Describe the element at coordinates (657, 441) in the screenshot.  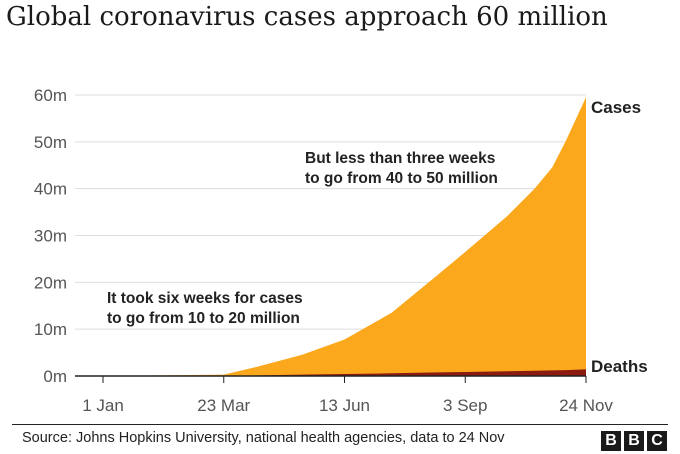
I see `bbc-logo-letter: C` at that location.